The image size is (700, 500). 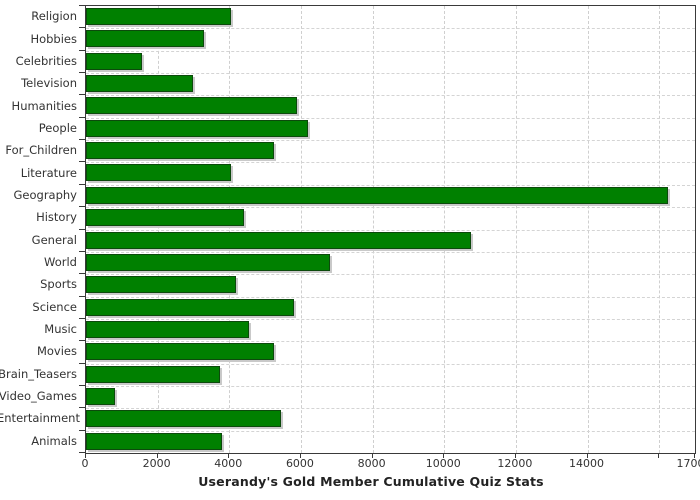 What do you see at coordinates (85, 463) in the screenshot?
I see `x-axis-label: 0` at bounding box center [85, 463].